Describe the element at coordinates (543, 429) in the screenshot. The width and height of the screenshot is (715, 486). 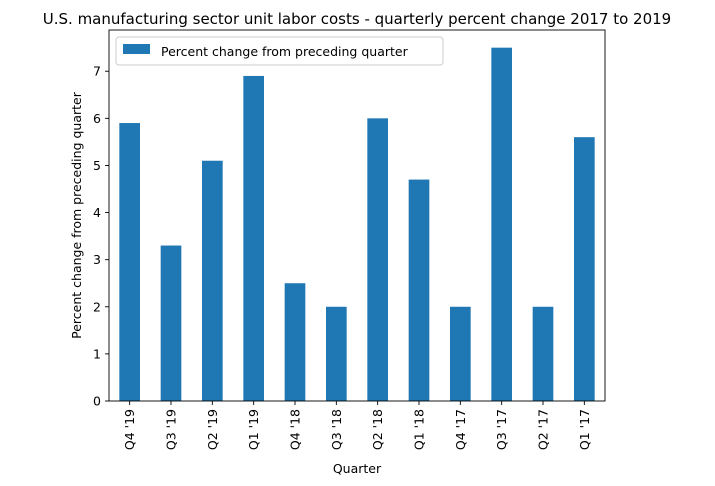
I see `x-tick-label: Q2 '17` at that location.